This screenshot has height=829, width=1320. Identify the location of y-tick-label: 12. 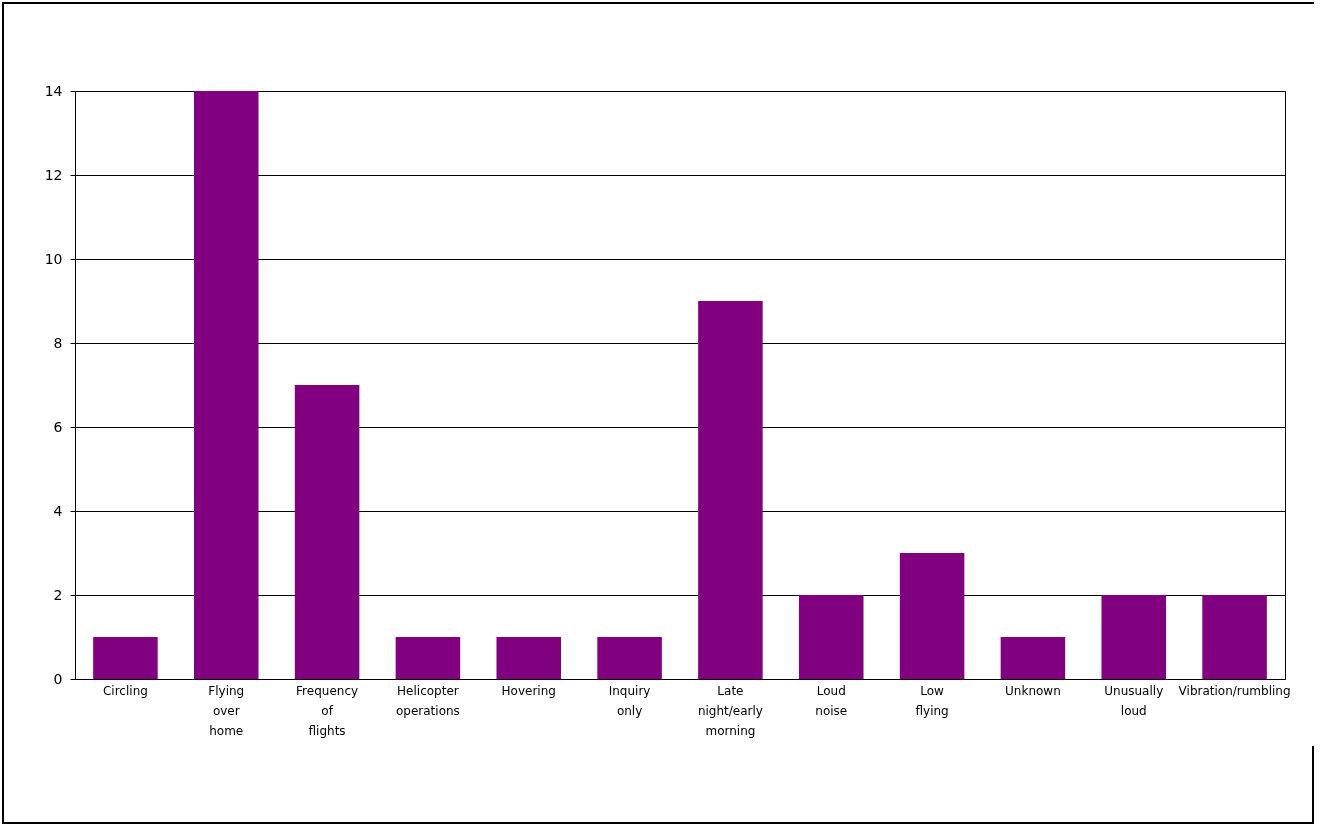
(53, 174).